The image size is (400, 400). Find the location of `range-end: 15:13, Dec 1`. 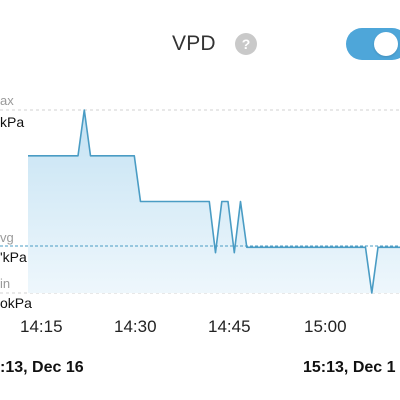

range-end: 15:13, Dec 1 is located at coordinates (349, 367).